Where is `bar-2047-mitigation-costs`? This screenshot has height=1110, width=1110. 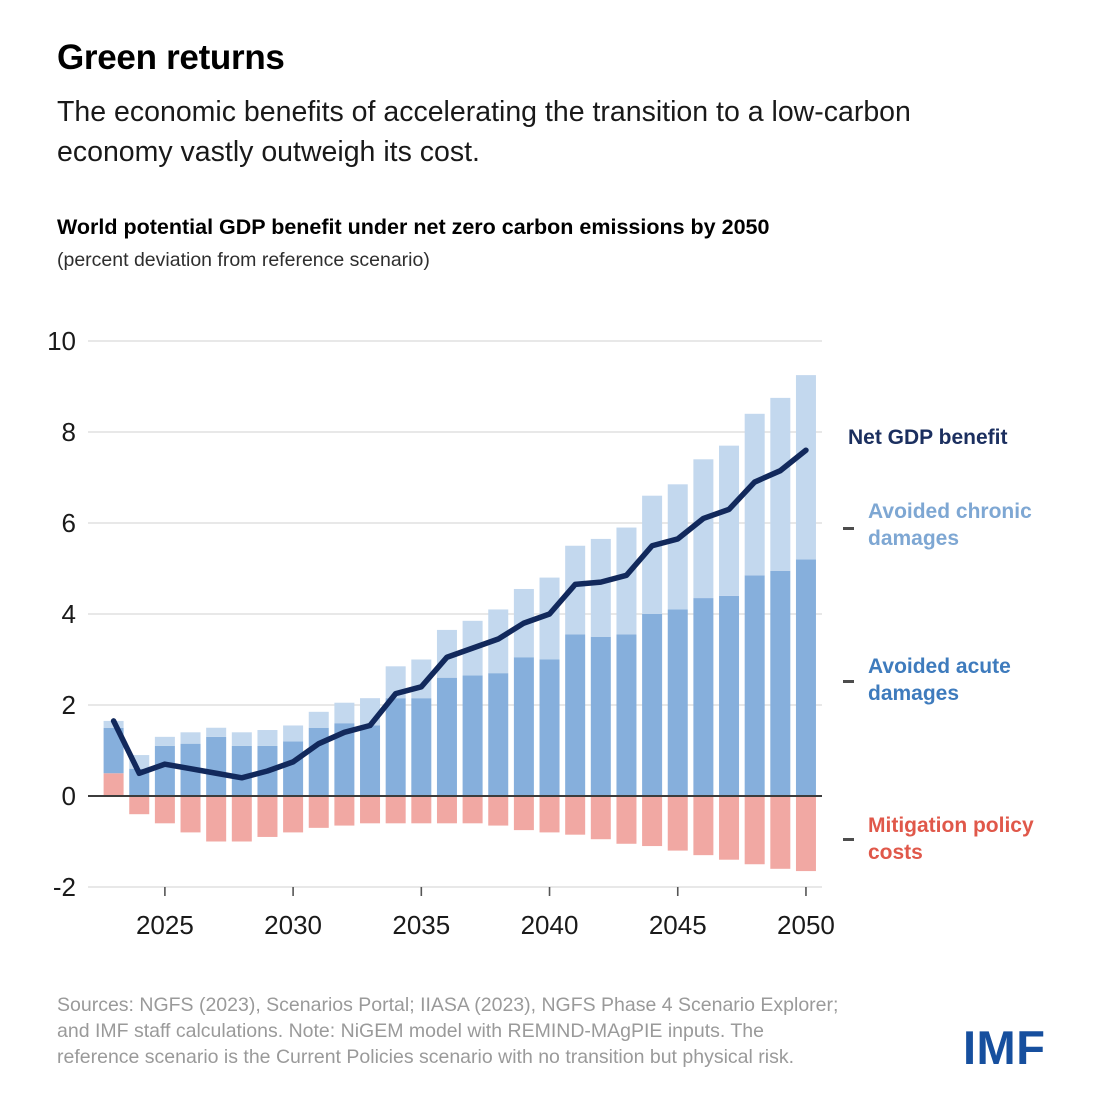
bar-2047-mitigation-costs is located at coordinates (729, 828).